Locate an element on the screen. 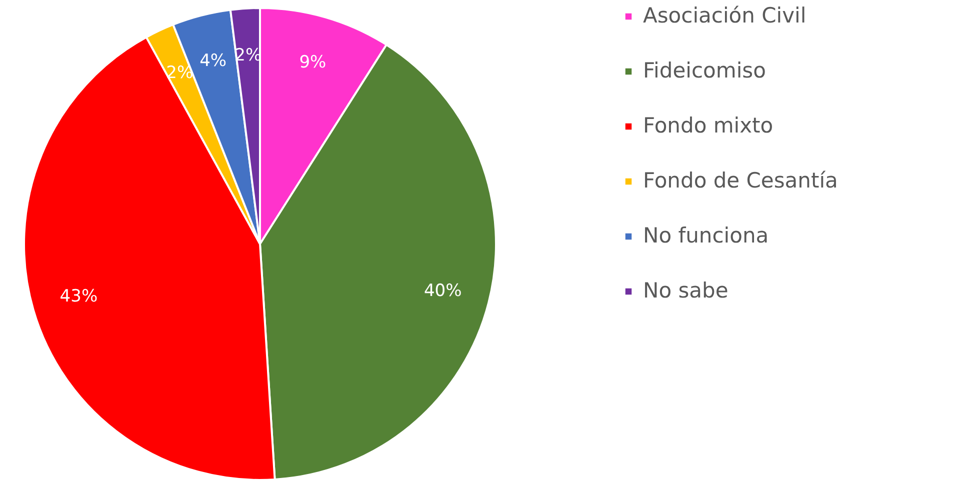 Image resolution: width=958 pixels, height=499 pixels. data-label: 43% is located at coordinates (79, 296).